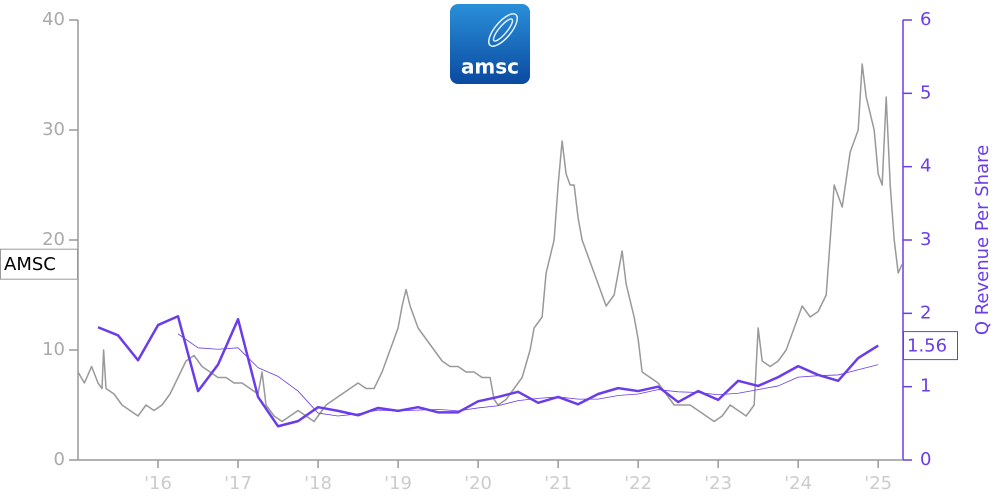  What do you see at coordinates (398, 483) in the screenshot?
I see `x-tick-label: '19` at bounding box center [398, 483].